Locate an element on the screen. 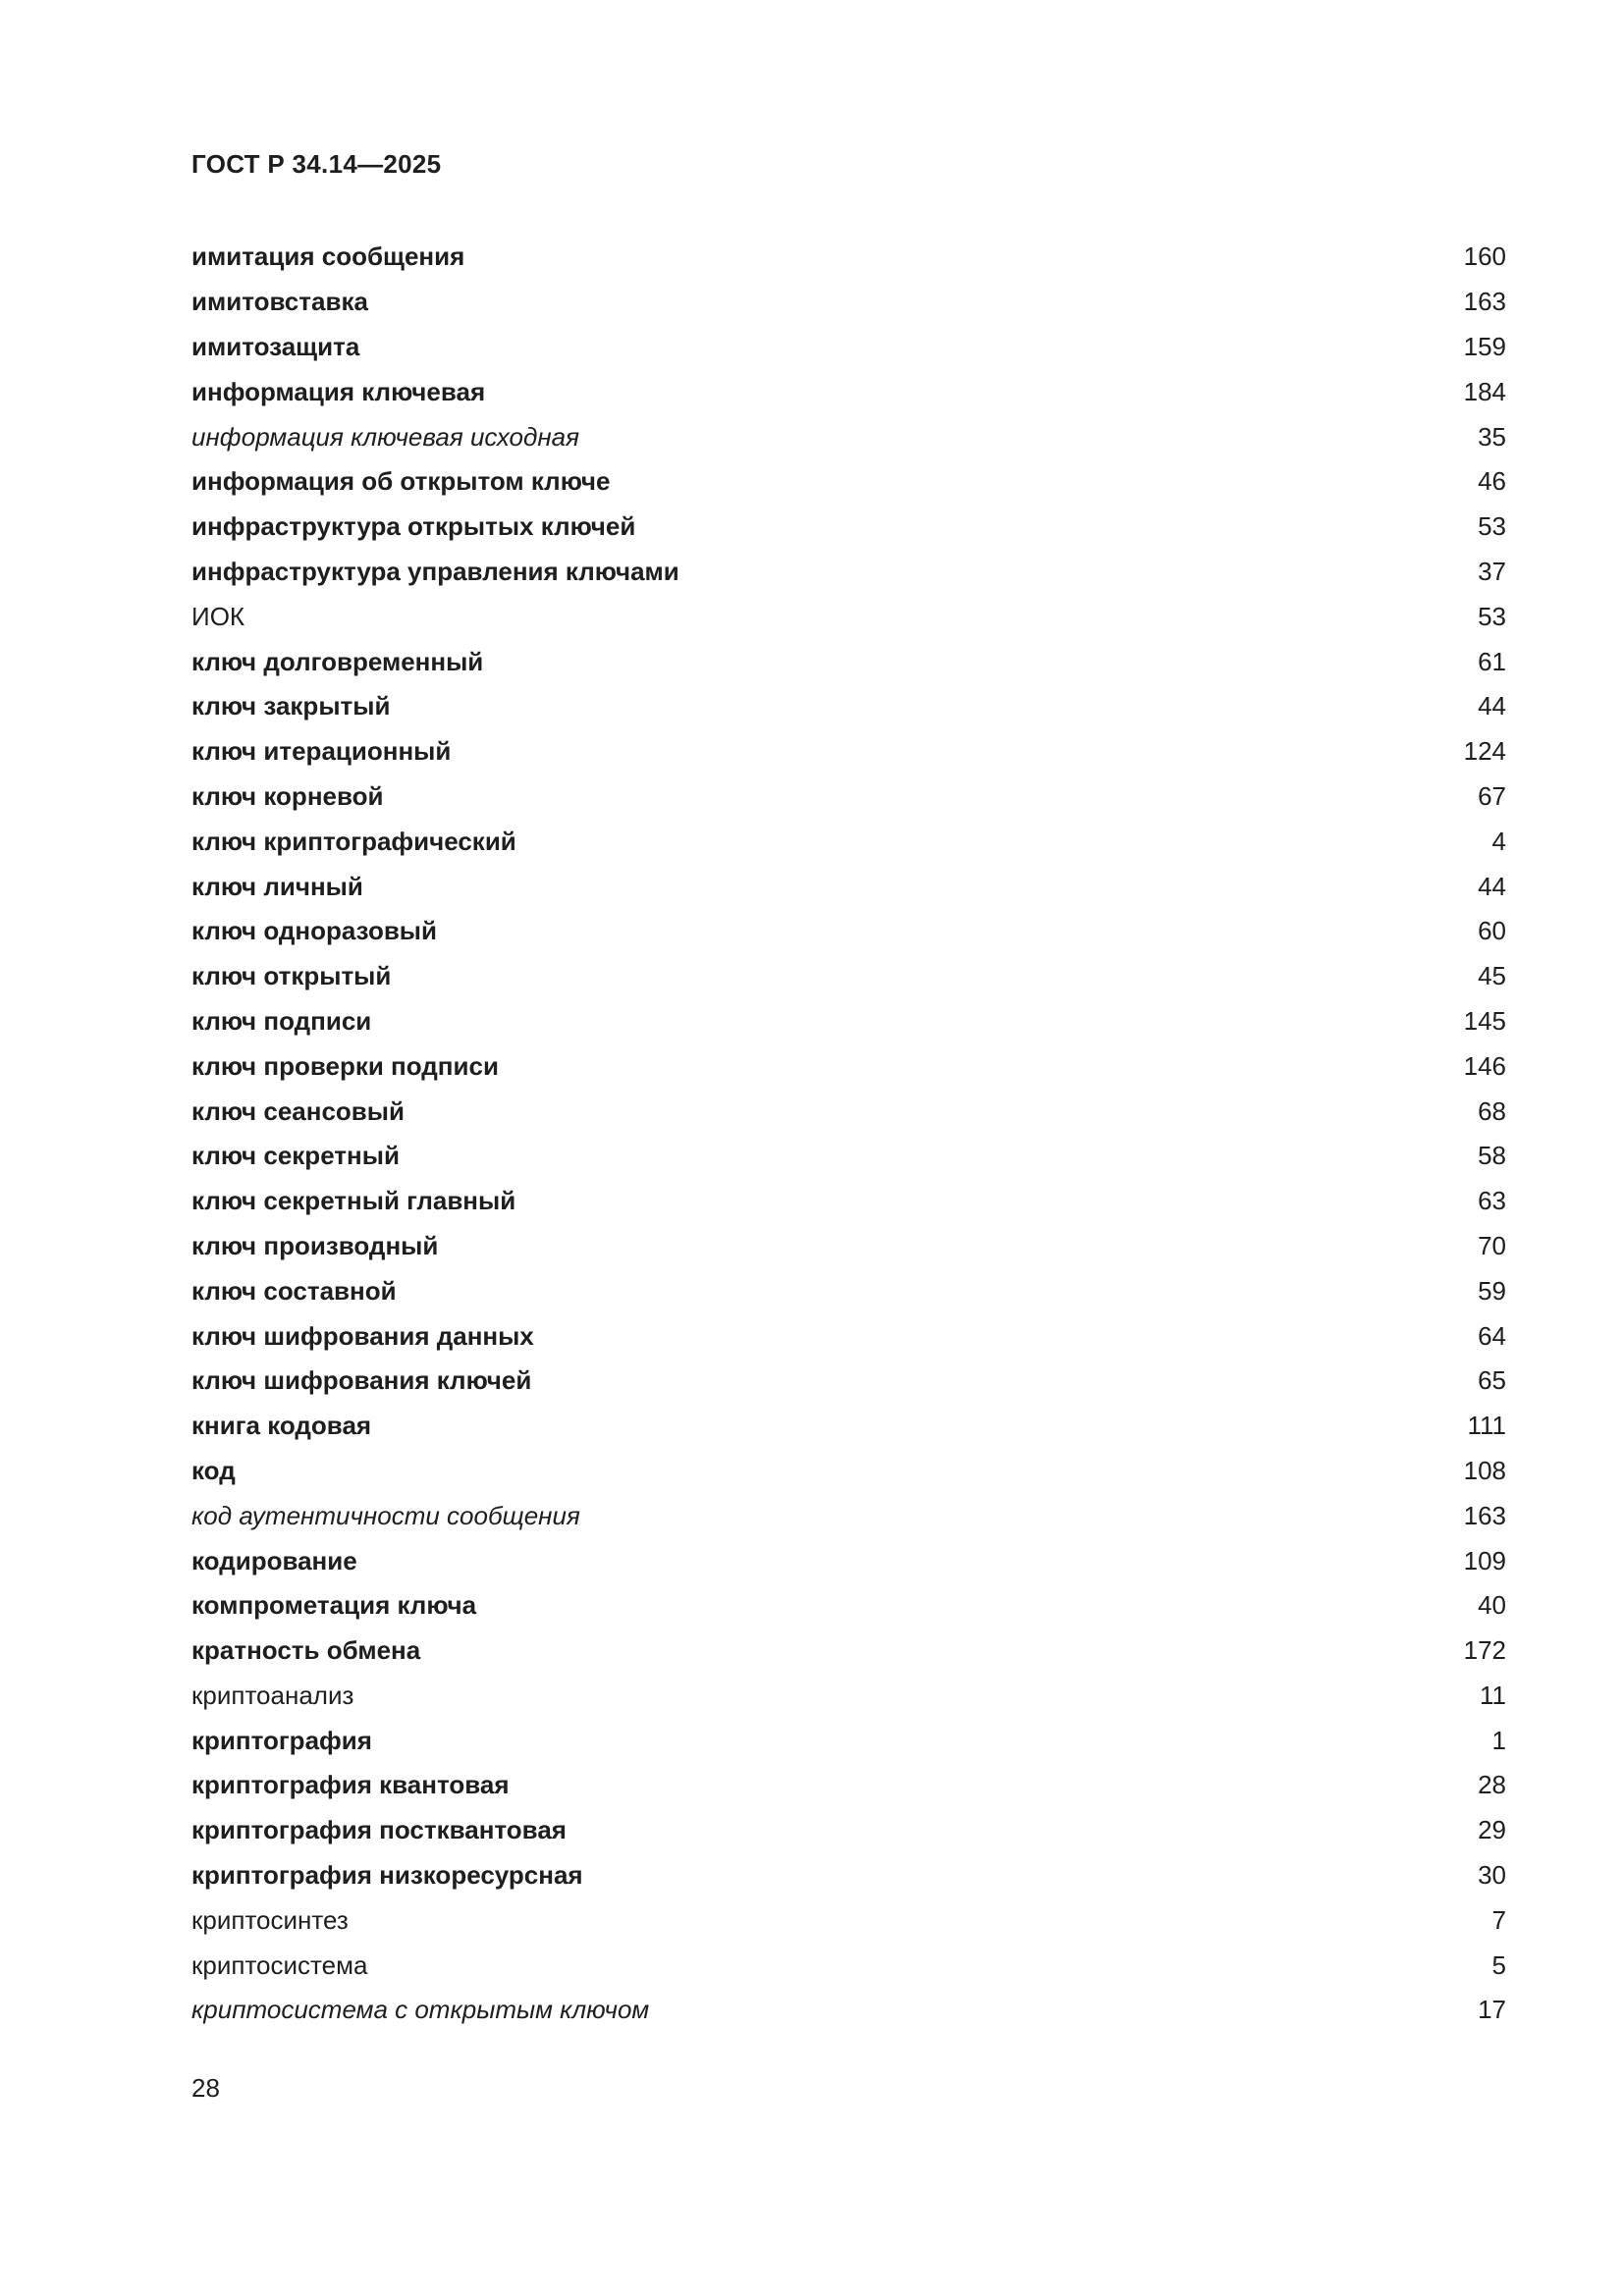  index-page-number: 35 is located at coordinates (1492, 436).